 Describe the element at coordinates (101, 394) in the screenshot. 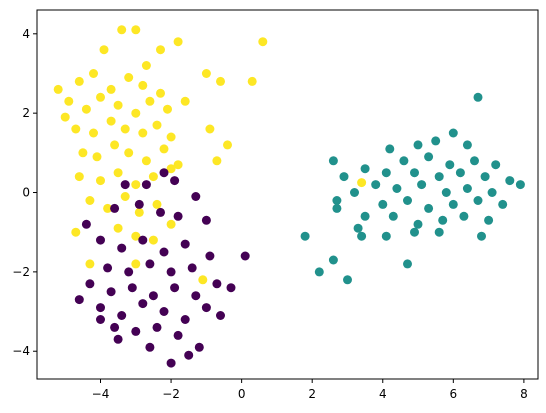

I see `x-tick-label: −4` at that location.